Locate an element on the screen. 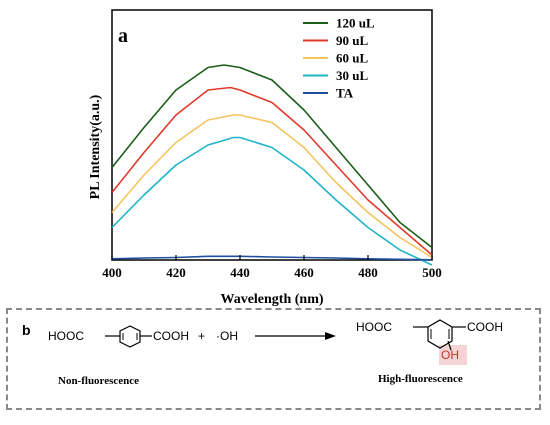 Image resolution: width=550 pixels, height=425 pixels. x-tick-label: 500 is located at coordinates (432, 272).